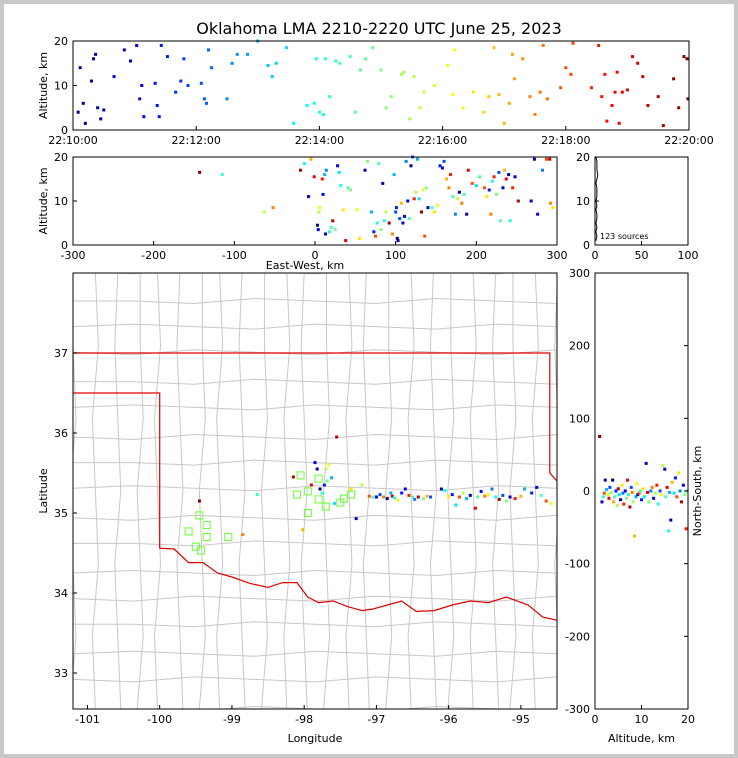  What do you see at coordinates (61, 353) in the screenshot?
I see `y-tick-label: 37` at bounding box center [61, 353].